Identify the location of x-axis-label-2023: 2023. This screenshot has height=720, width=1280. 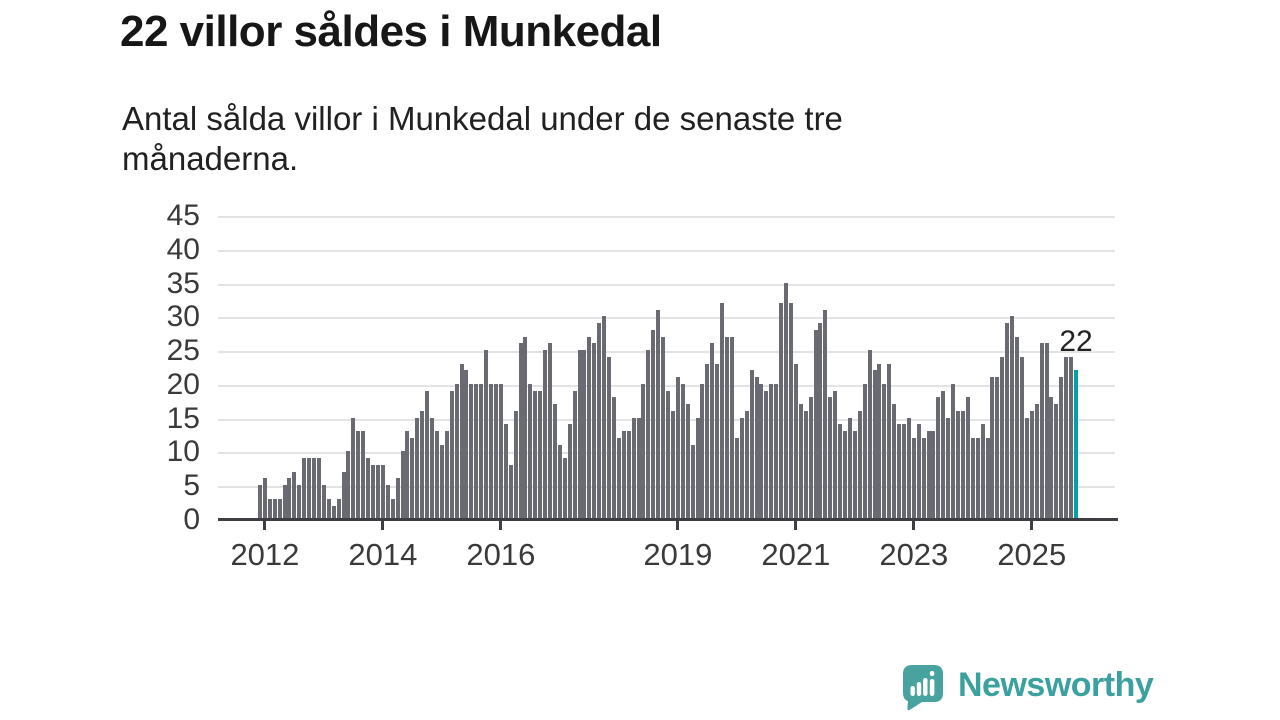
(914, 554).